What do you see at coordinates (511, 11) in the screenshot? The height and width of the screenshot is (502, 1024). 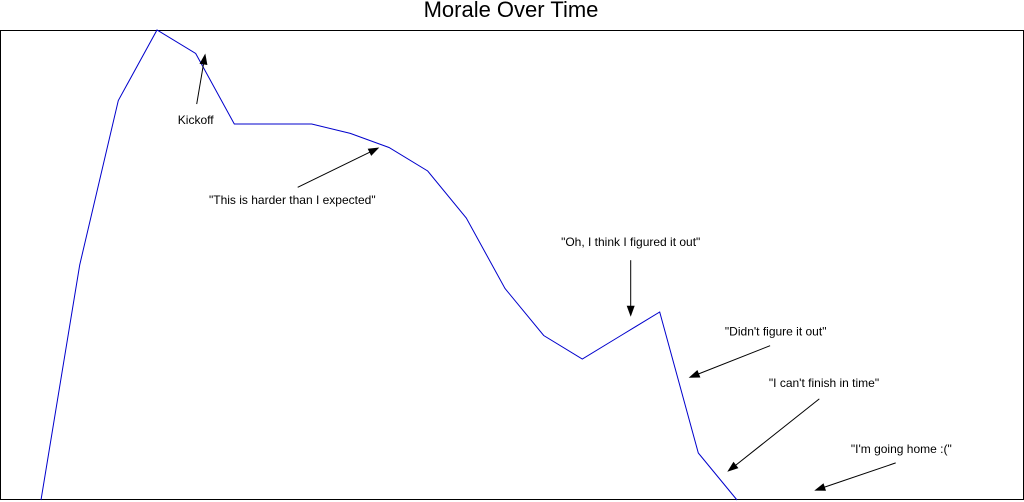 I see `chart-title: Morale Over Time` at bounding box center [511, 11].